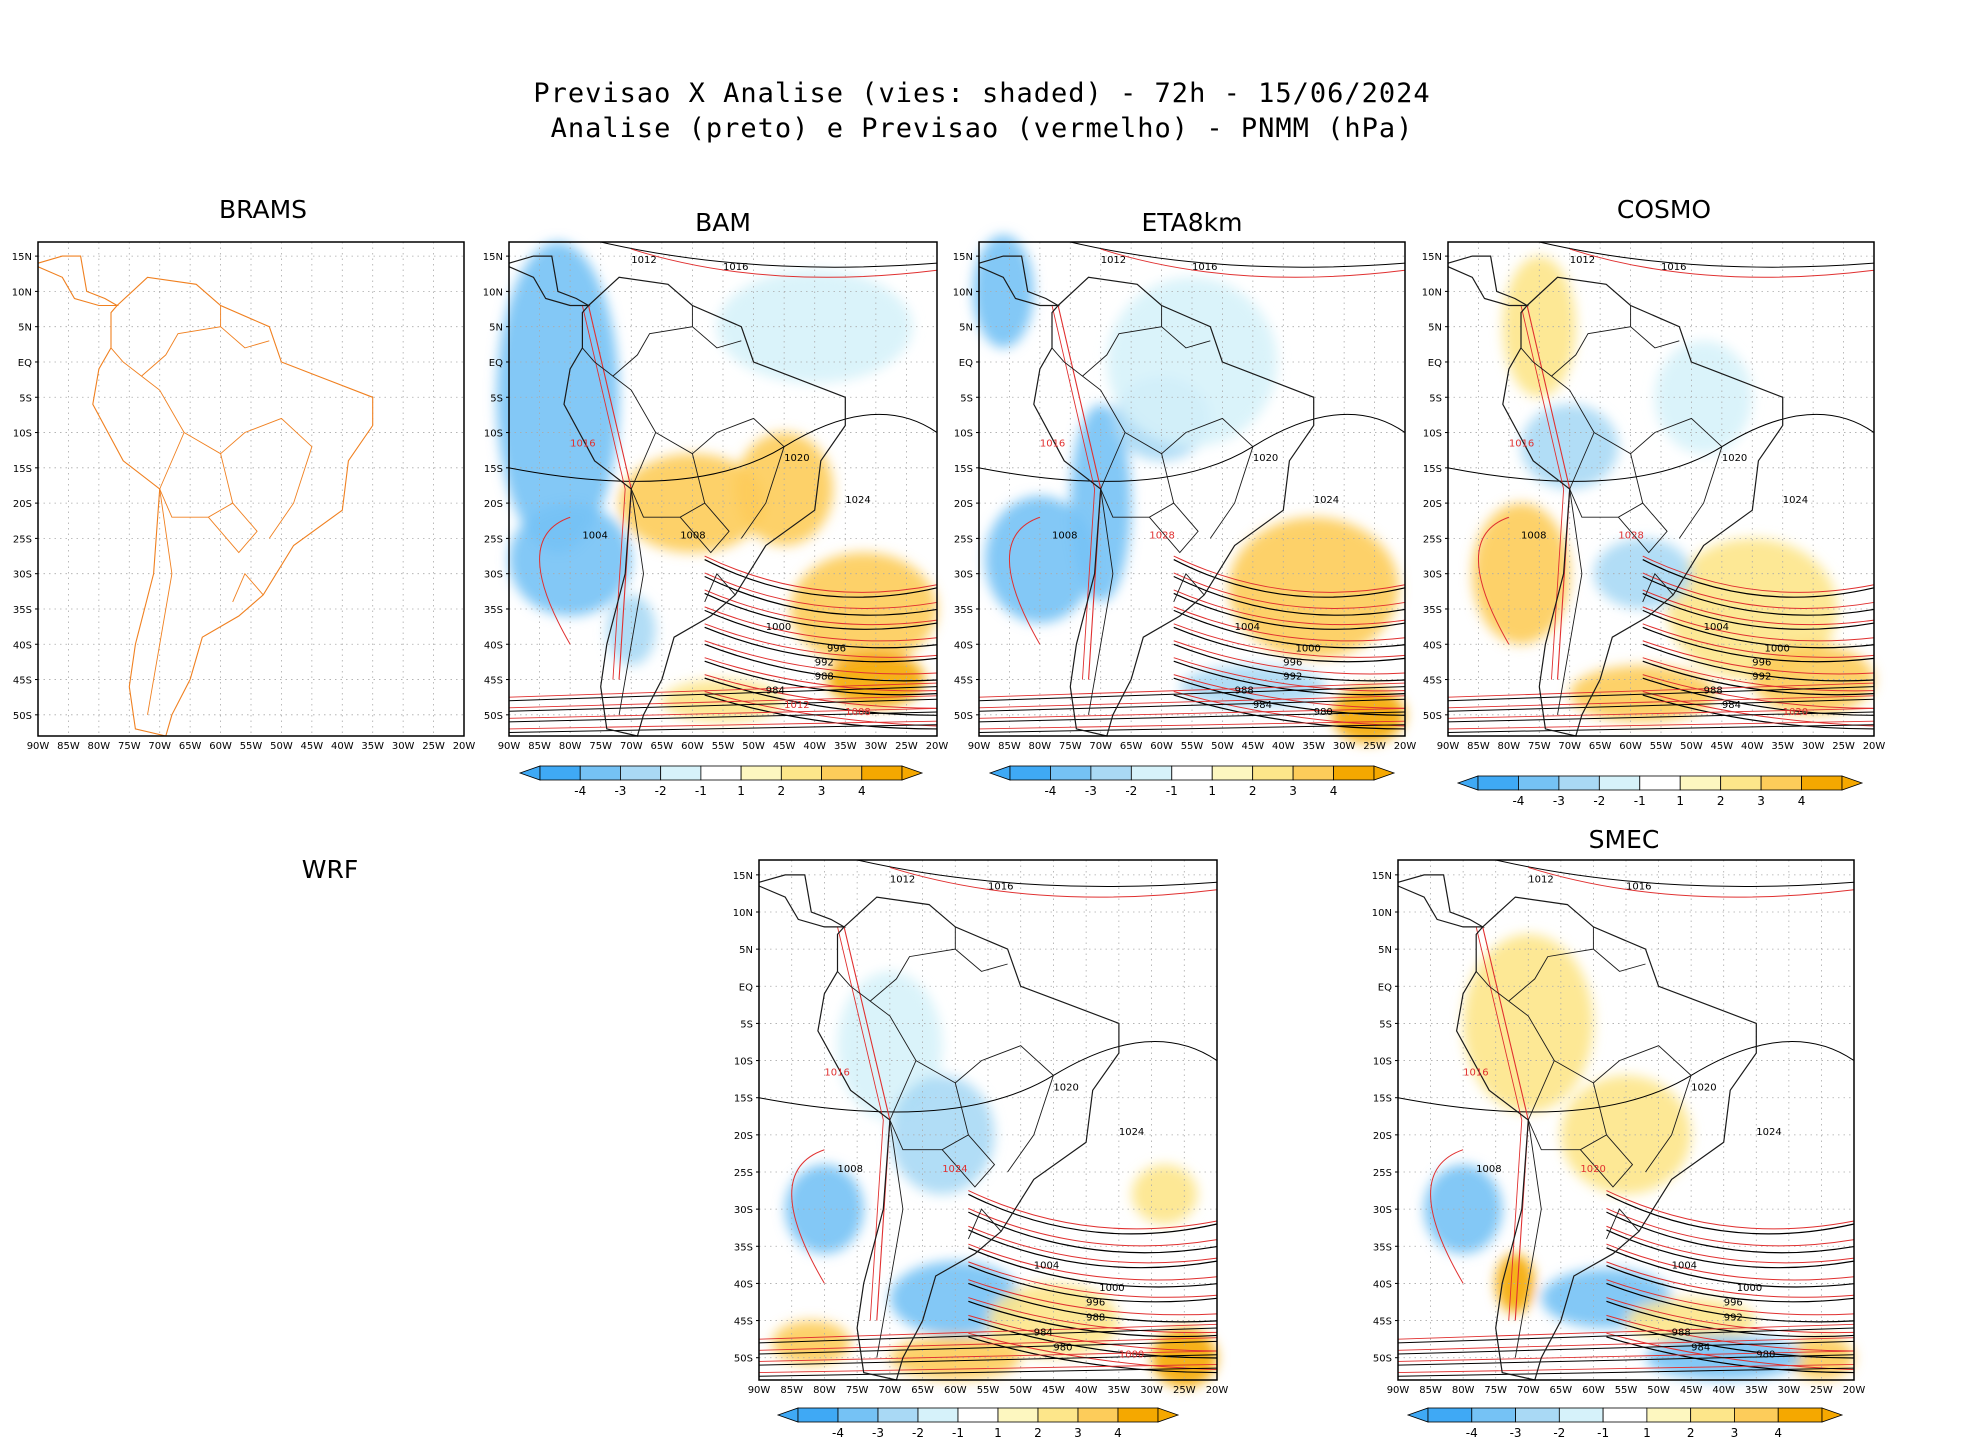  Describe the element at coordinates (753, 746) in the screenshot. I see `lon-tick-label: 50W` at that location.